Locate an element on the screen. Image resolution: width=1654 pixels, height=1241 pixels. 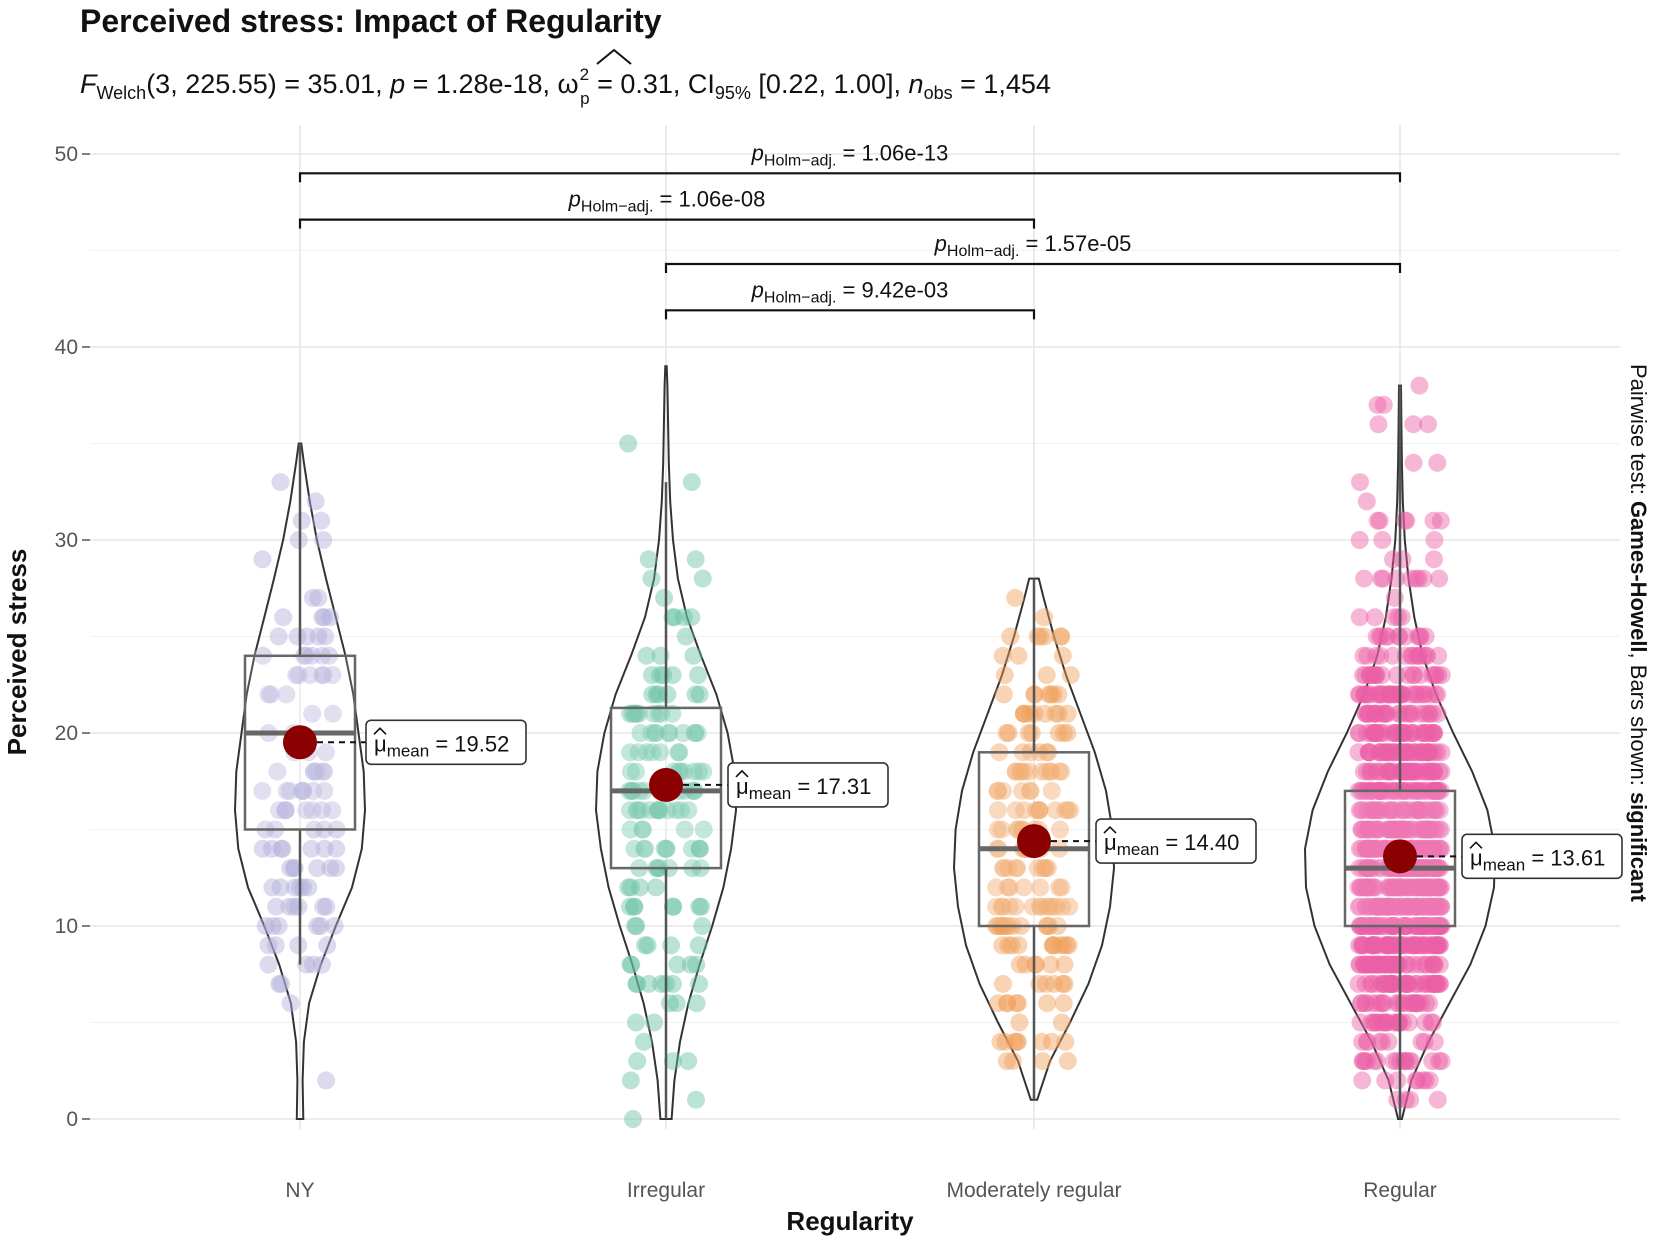
mean-label-mu: μ is located at coordinates (380, 743).